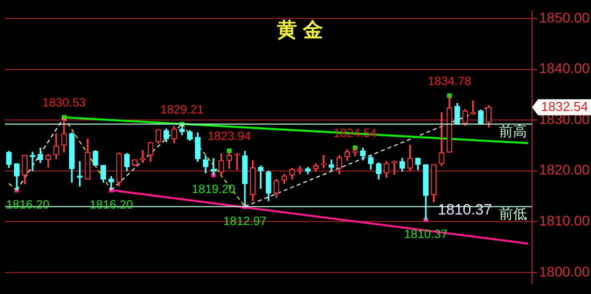 The image size is (591, 294). What do you see at coordinates (564, 68) in the screenshot?
I see `y-tick-label: 1840.00` at bounding box center [564, 68].